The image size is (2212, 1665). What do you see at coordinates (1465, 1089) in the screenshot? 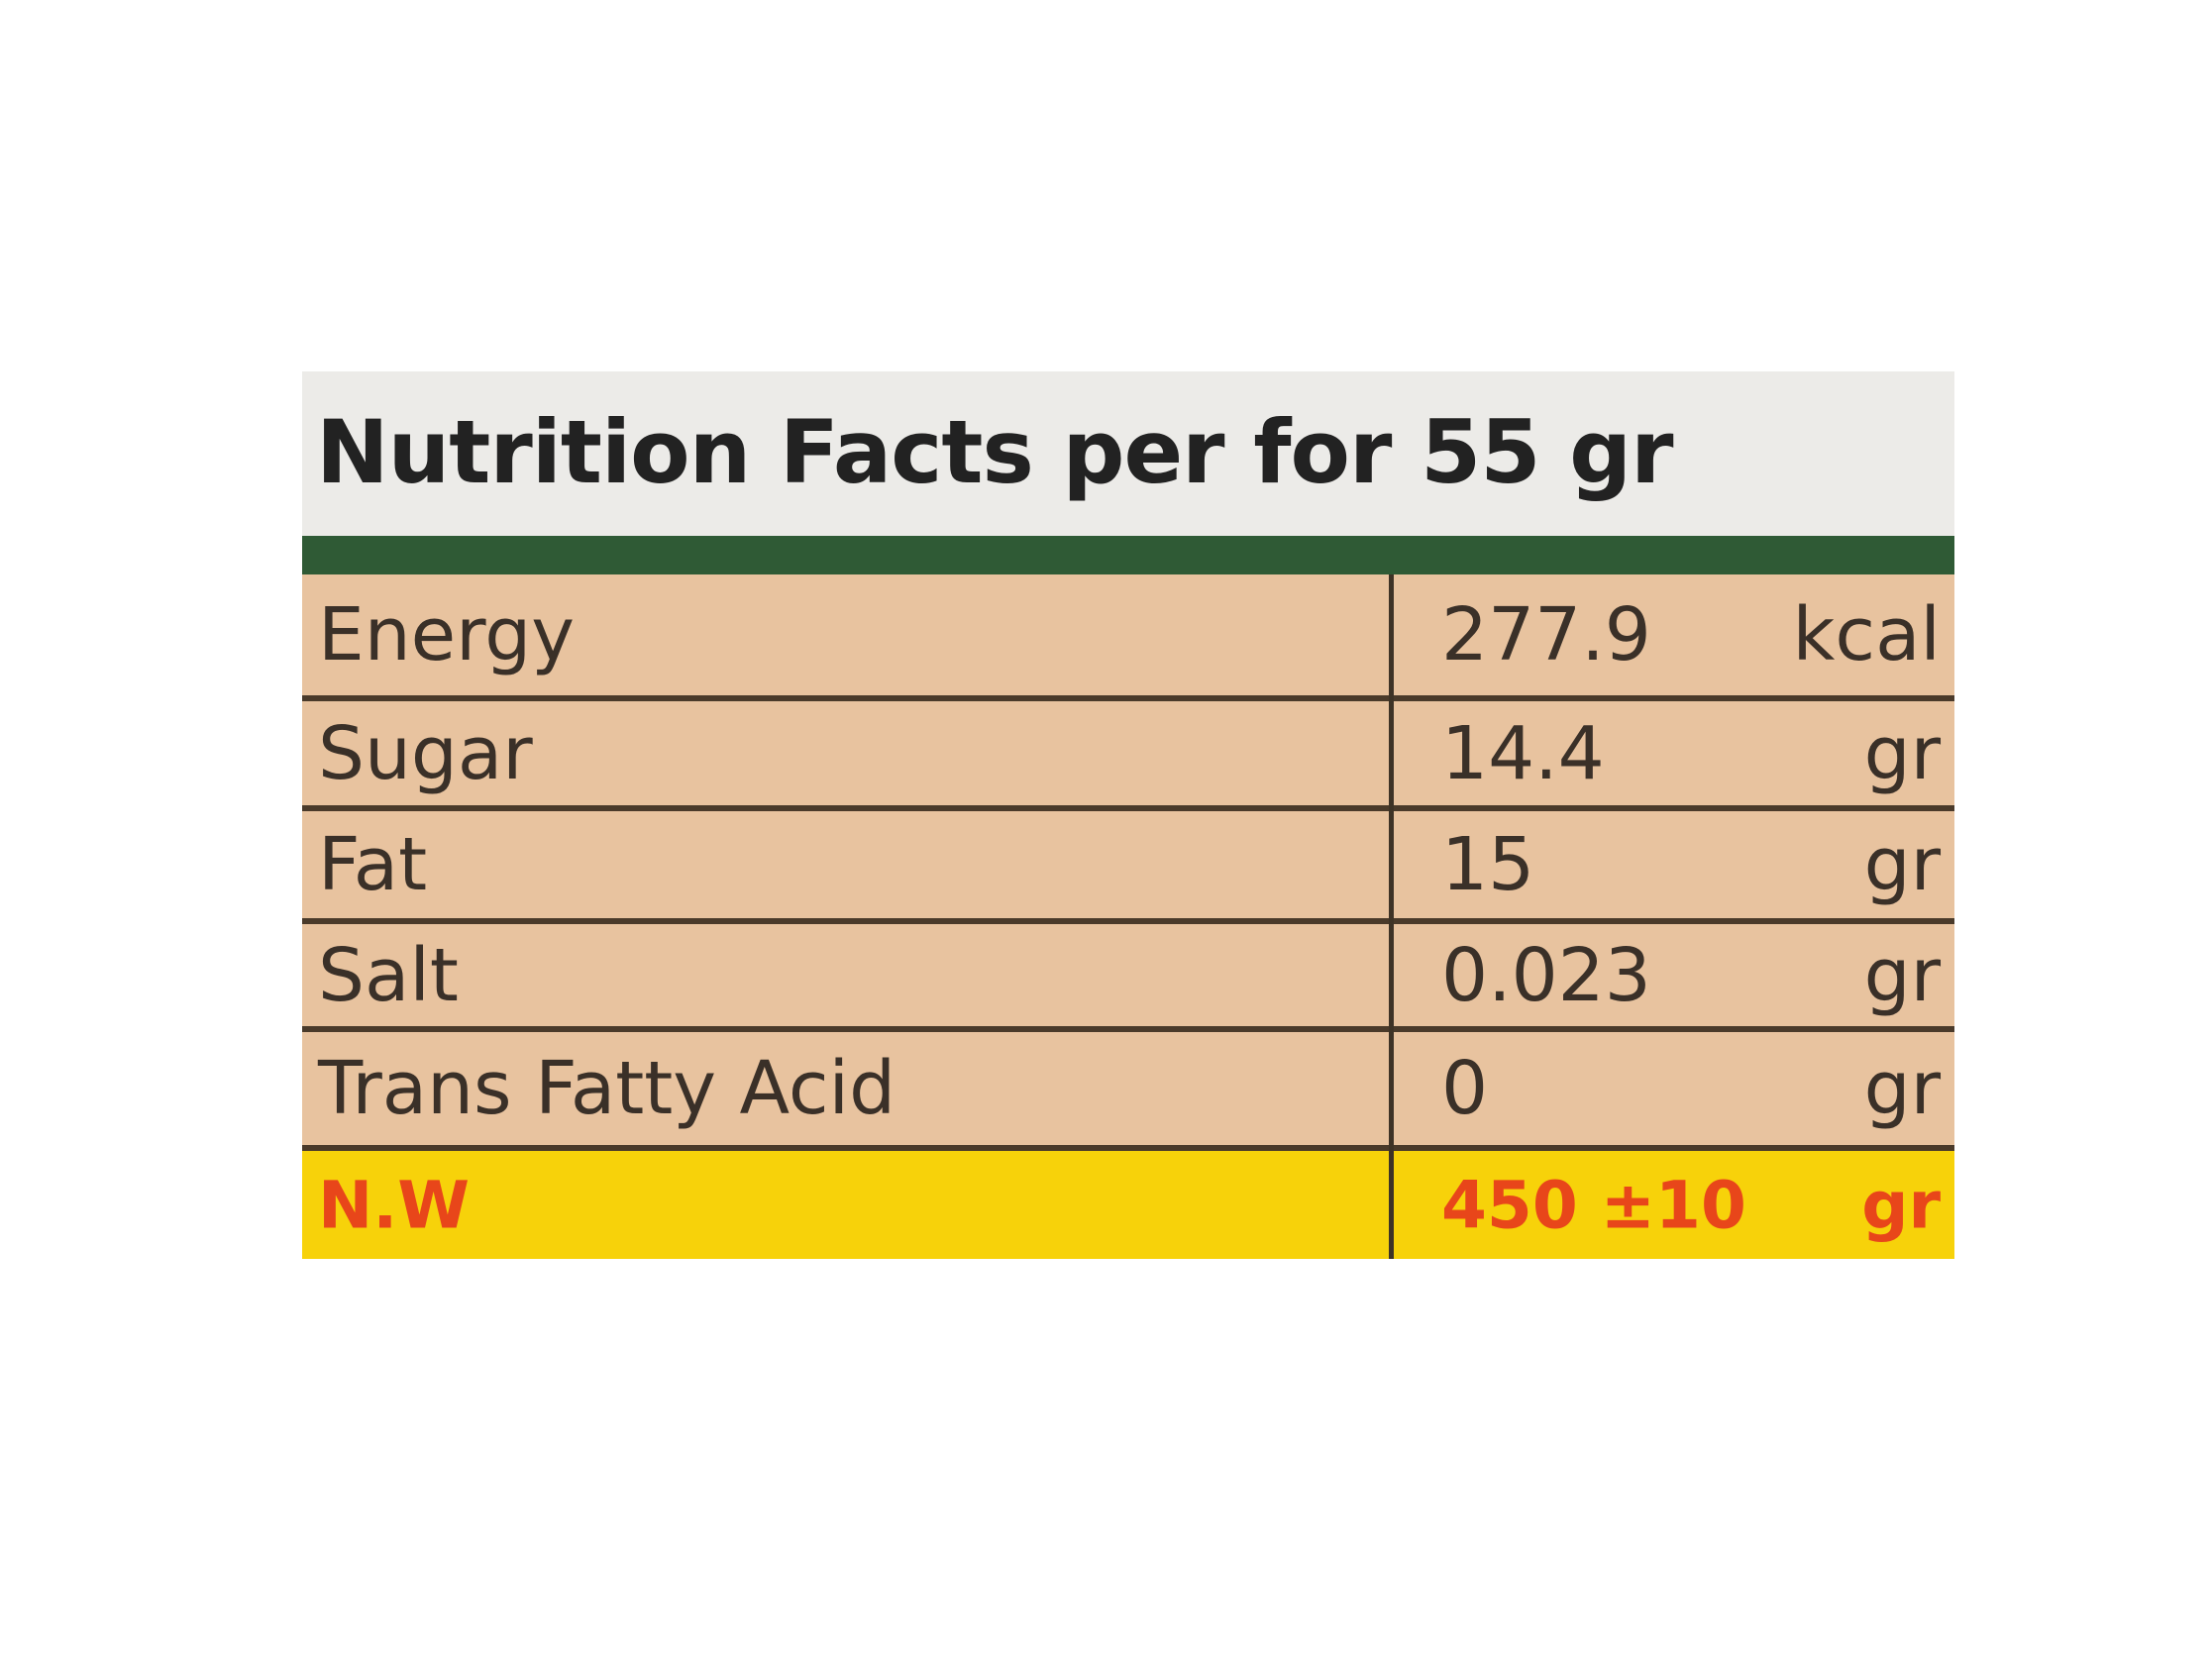
I see `cell-amount: 0` at bounding box center [1465, 1089].